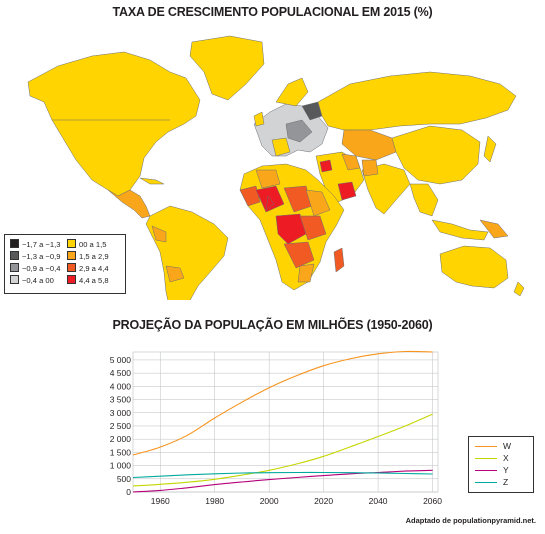 This screenshot has width=545, height=534. I want to click on x-tick-label: 1960, so click(160, 501).